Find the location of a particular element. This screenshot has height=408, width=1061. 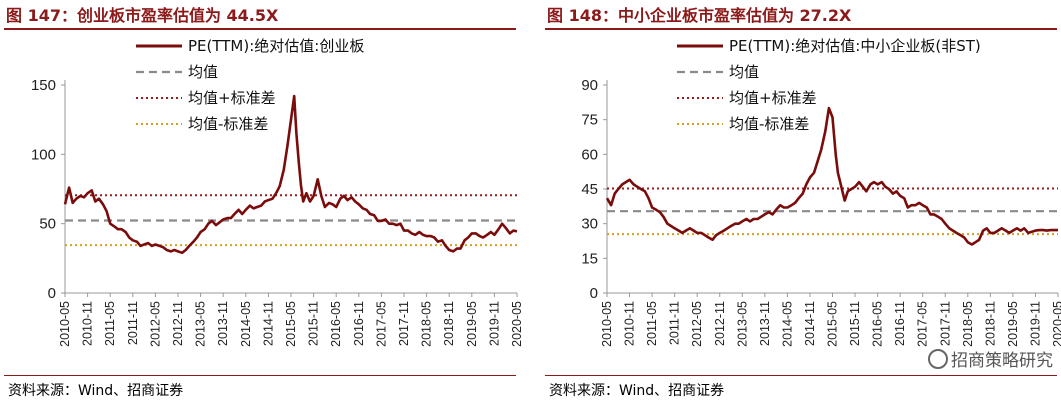

pe-line is located at coordinates (831, 176).